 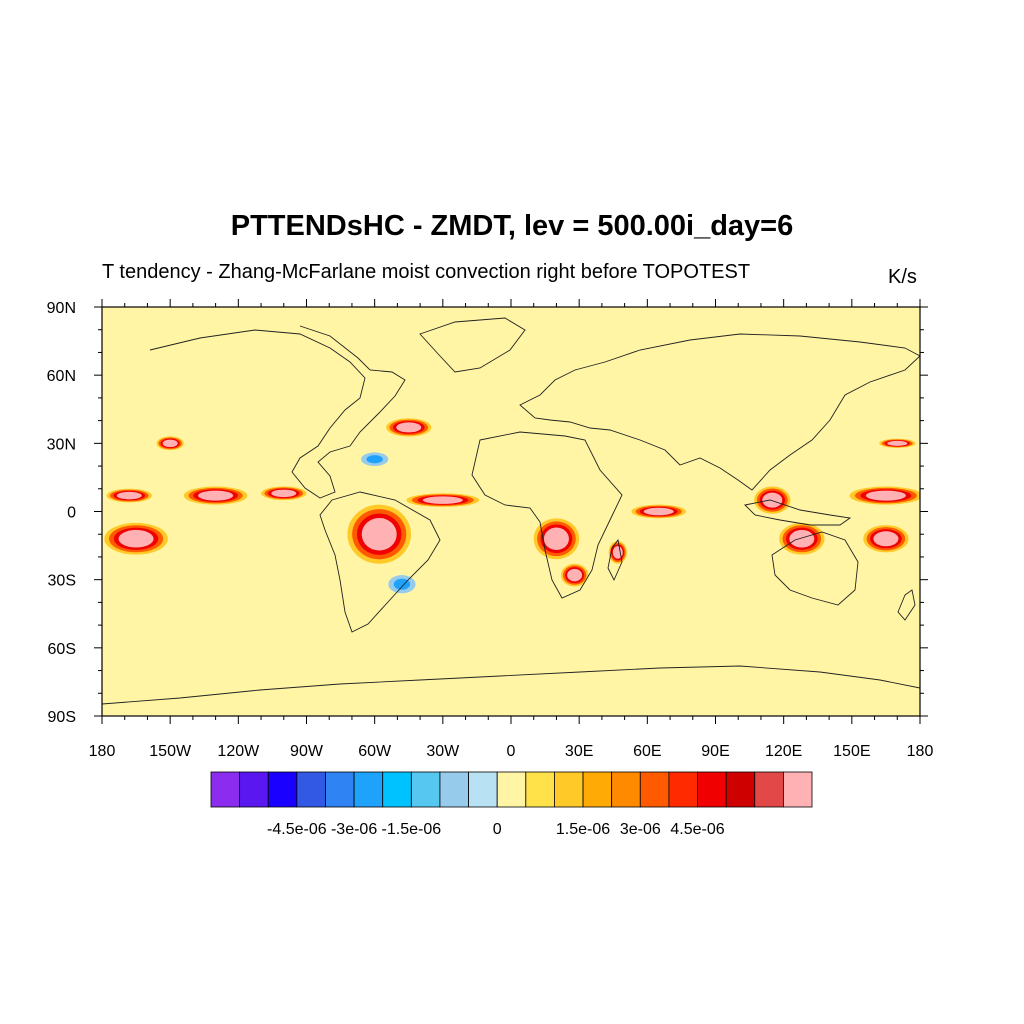 I want to click on feature-warm-pool, so click(x=884, y=495).